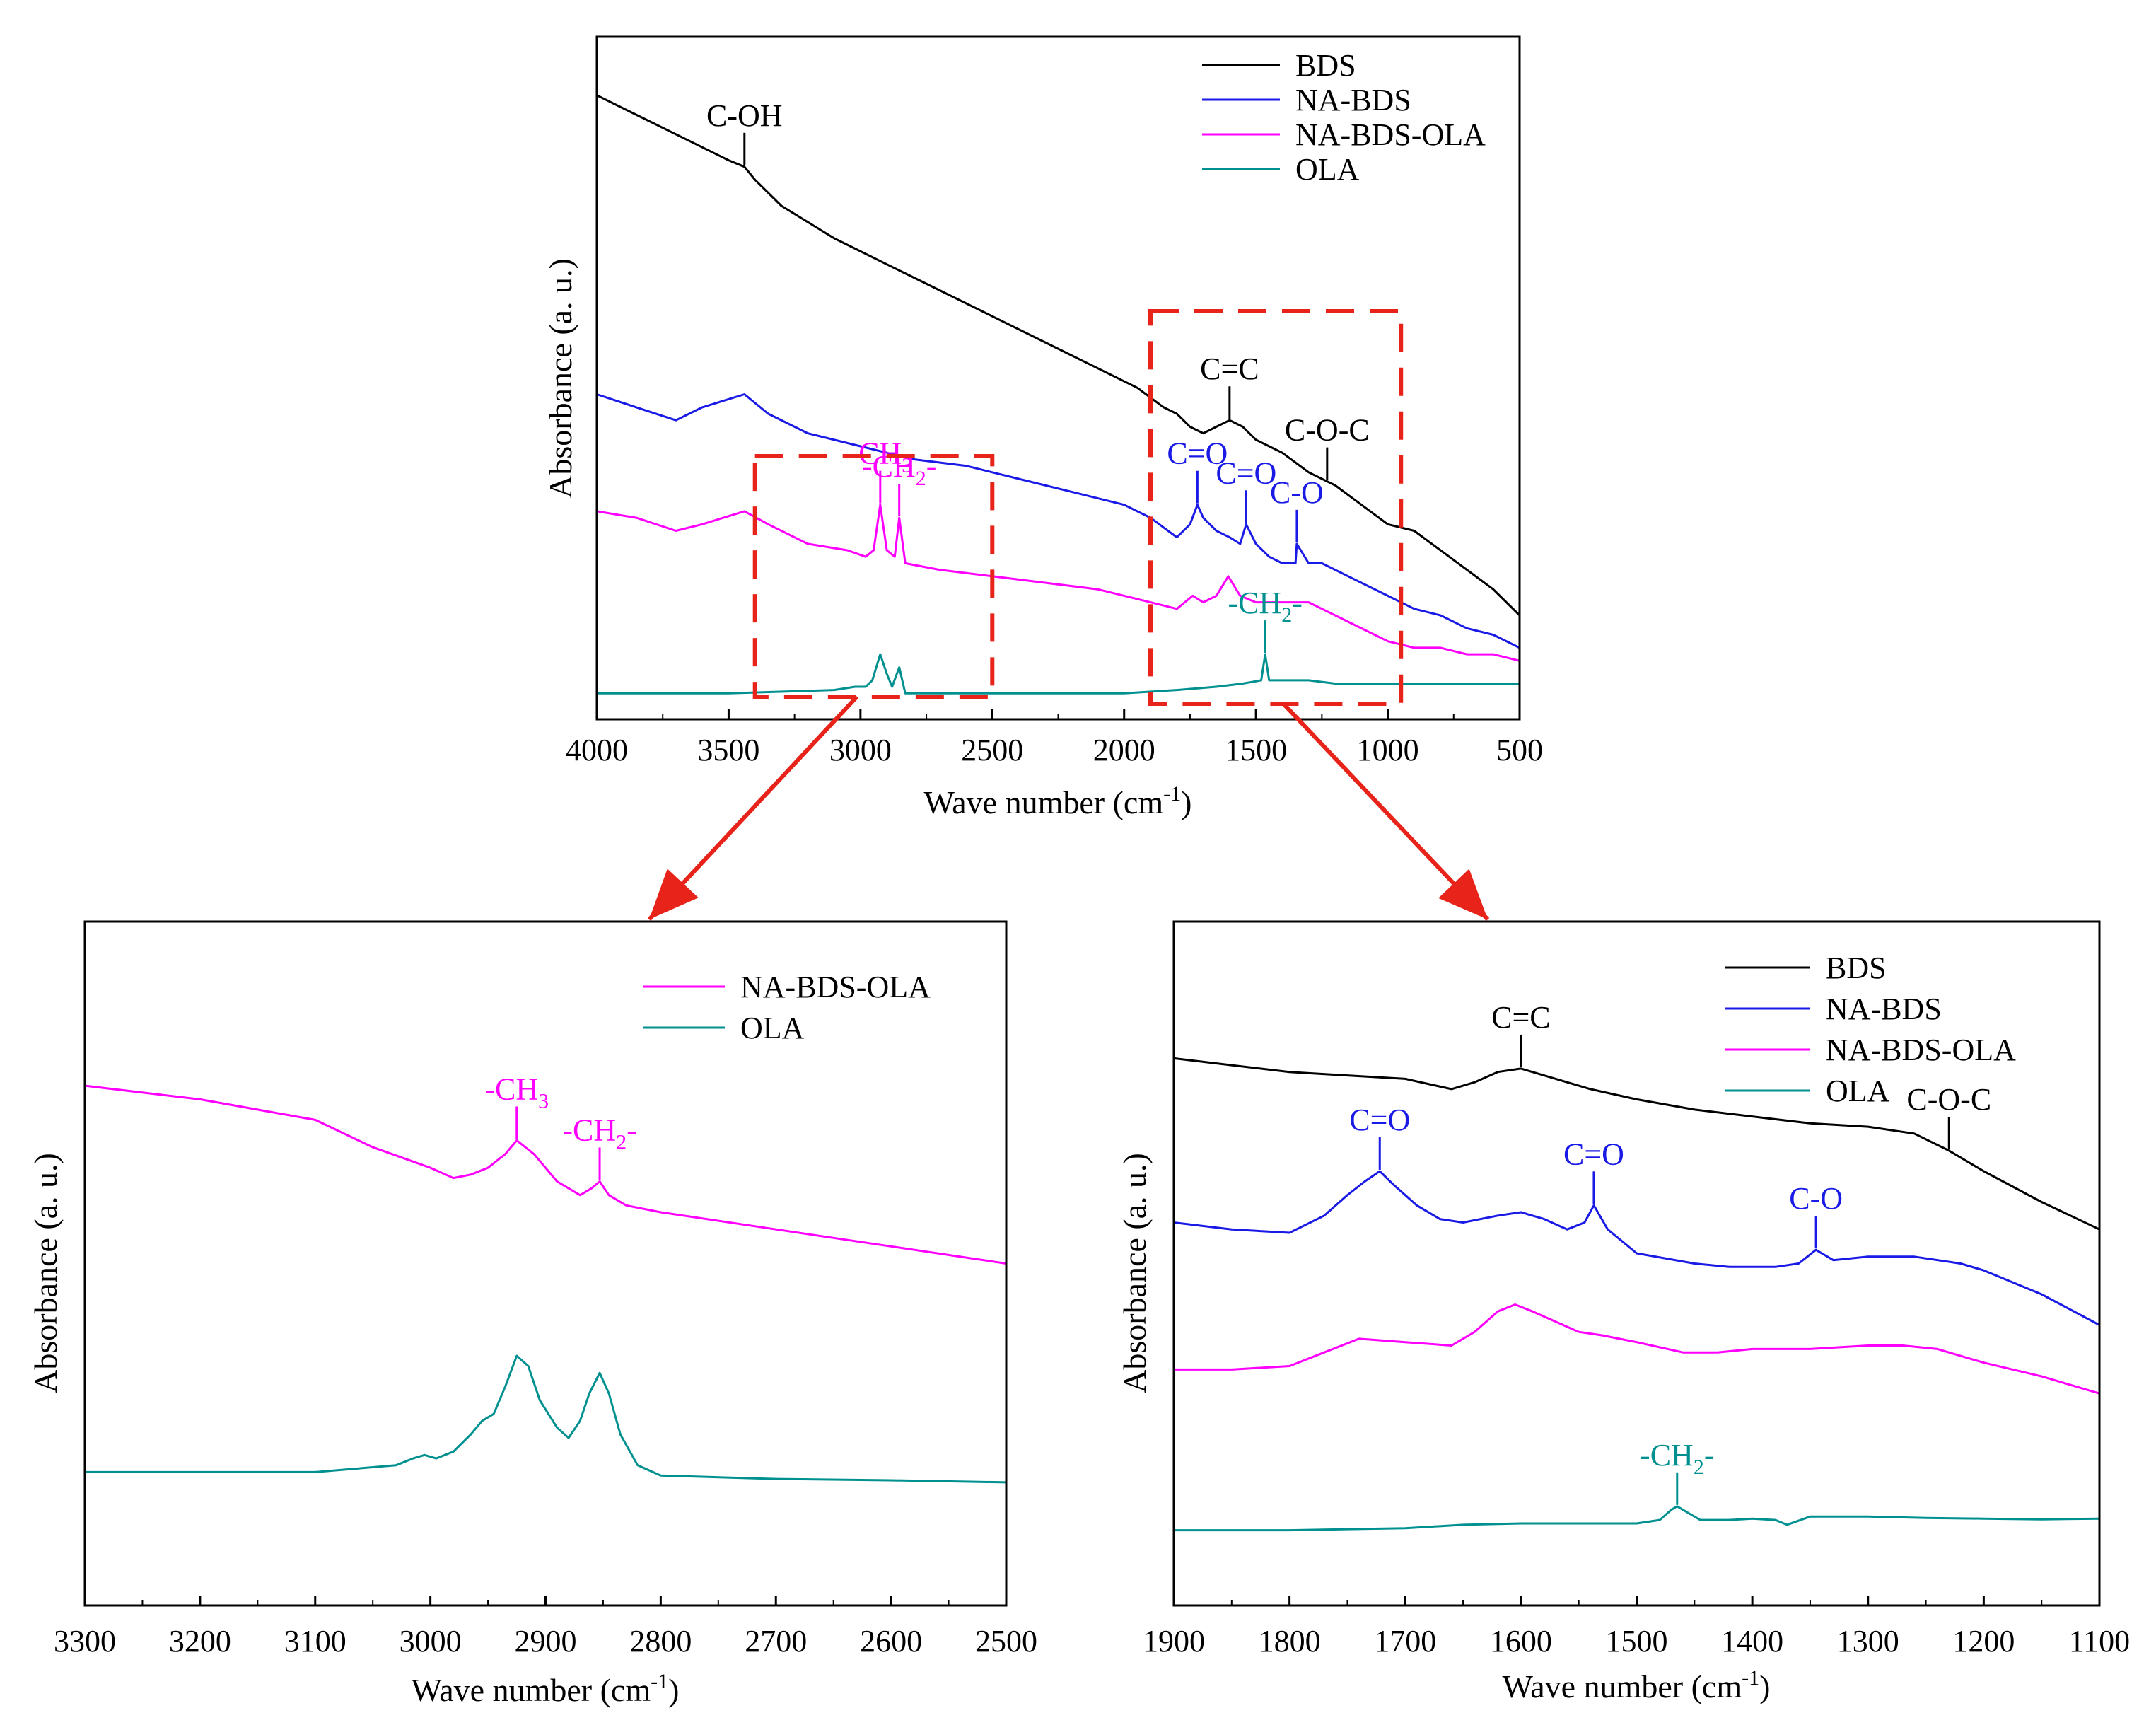  What do you see at coordinates (560, 1125) in the screenshot?
I see `bottom-left-annotations: -CH3 -CH2-` at bounding box center [560, 1125].